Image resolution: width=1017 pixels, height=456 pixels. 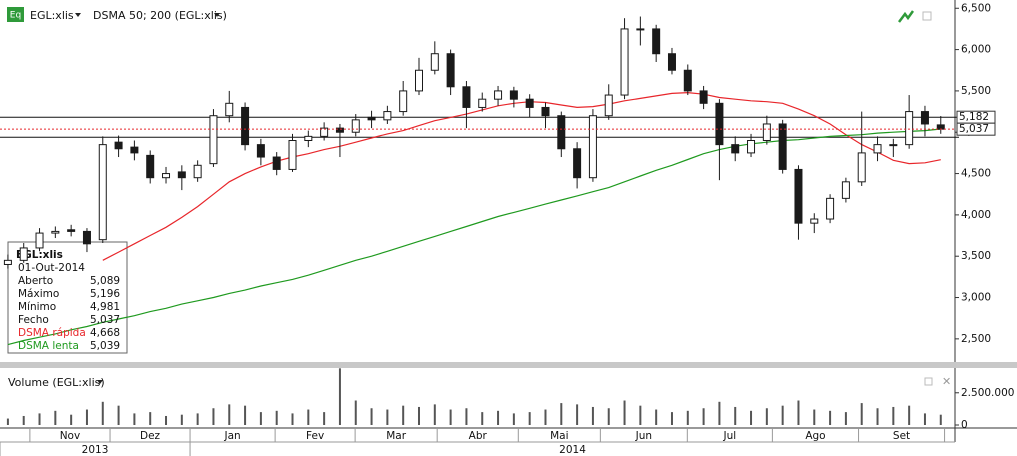 What do you see at coordinates (976, 215) in the screenshot?
I see `y-tick-label: 4,000` at bounding box center [976, 215].